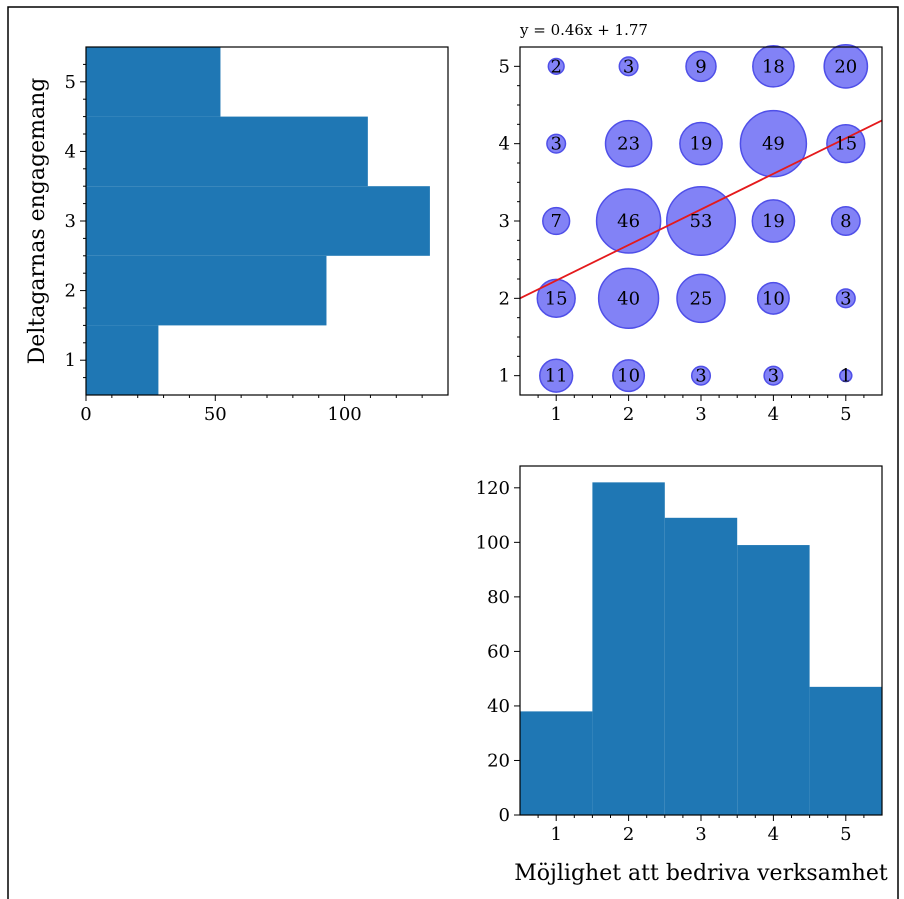 Image resolution: width=904 pixels, height=899 pixels. What do you see at coordinates (70, 360) in the screenshot?
I see `engagement-y-tick-label: 1` at bounding box center [70, 360].